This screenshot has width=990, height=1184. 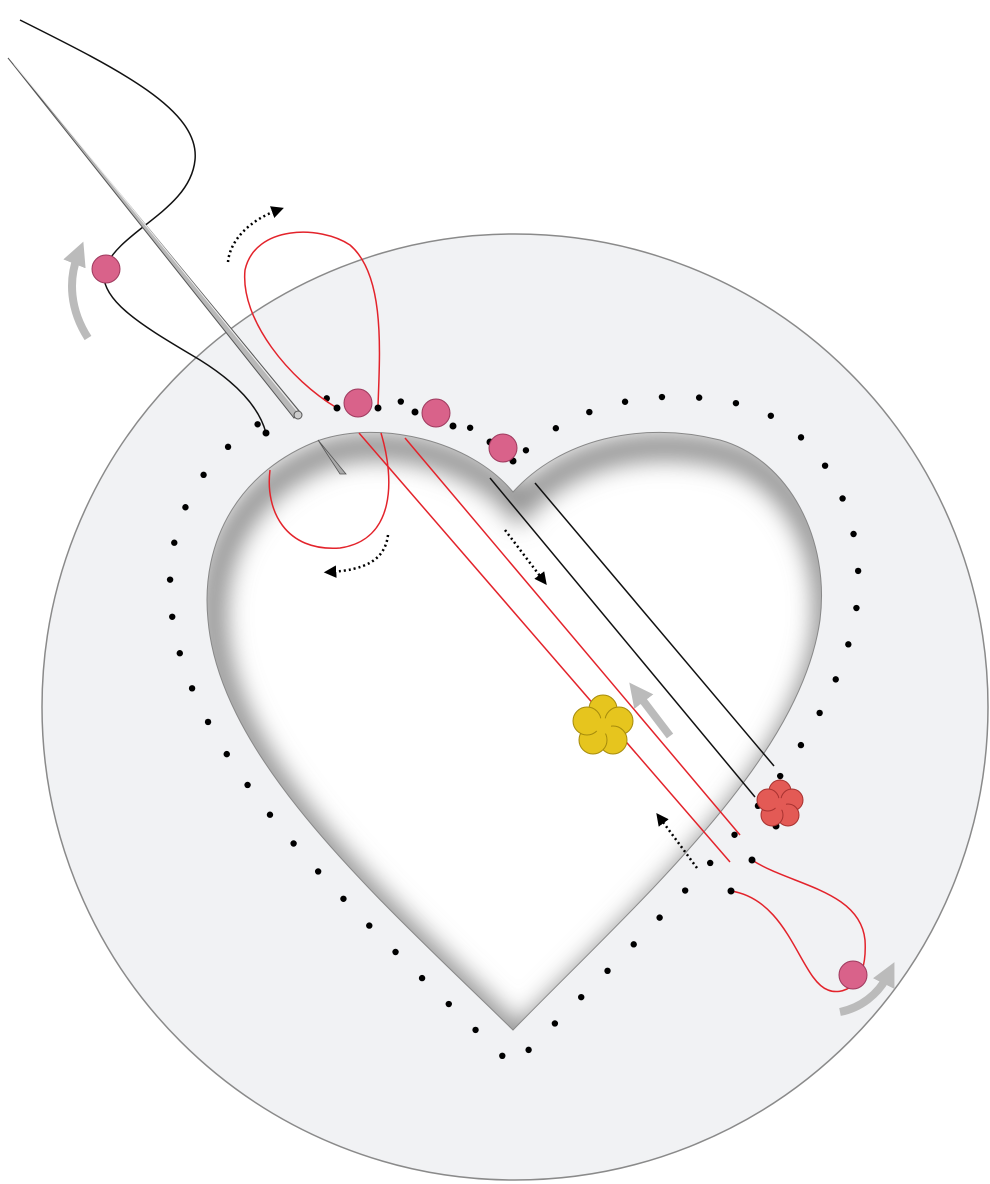 I want to click on needle, so click(x=177, y=266).